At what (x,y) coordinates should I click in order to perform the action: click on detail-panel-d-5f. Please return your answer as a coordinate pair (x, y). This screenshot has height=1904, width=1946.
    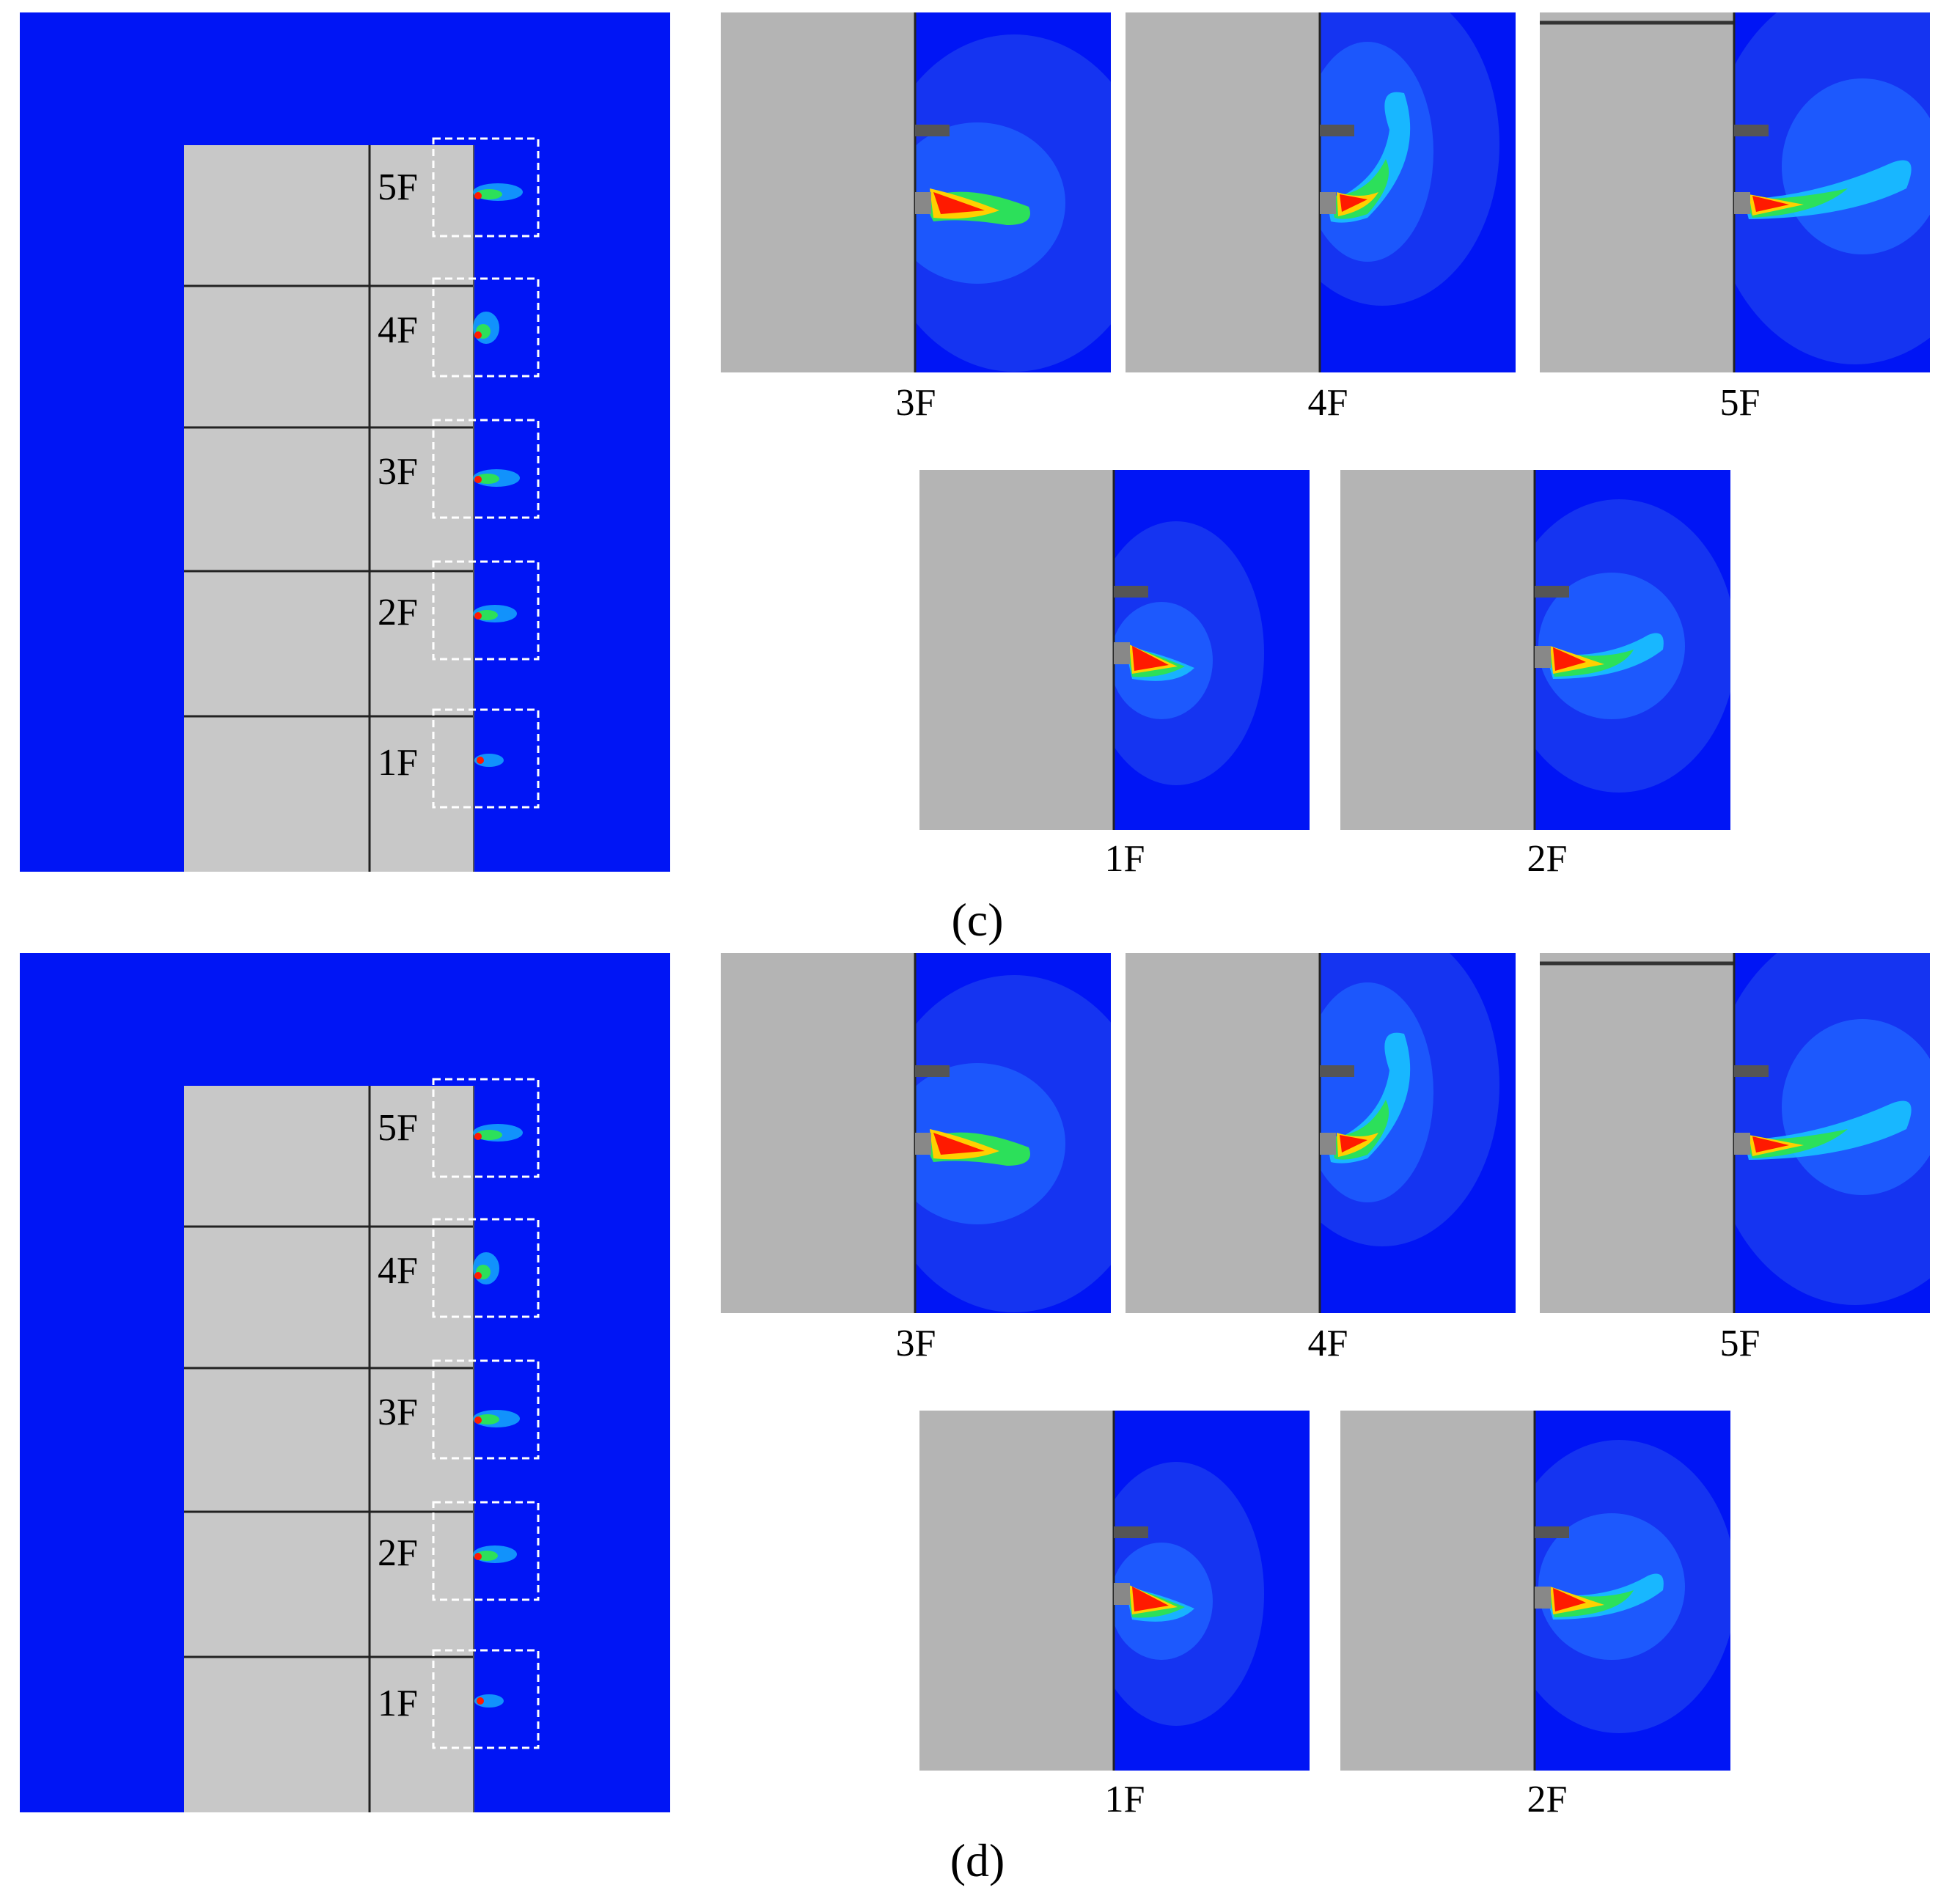
    Looking at the image, I should click on (1735, 1133).